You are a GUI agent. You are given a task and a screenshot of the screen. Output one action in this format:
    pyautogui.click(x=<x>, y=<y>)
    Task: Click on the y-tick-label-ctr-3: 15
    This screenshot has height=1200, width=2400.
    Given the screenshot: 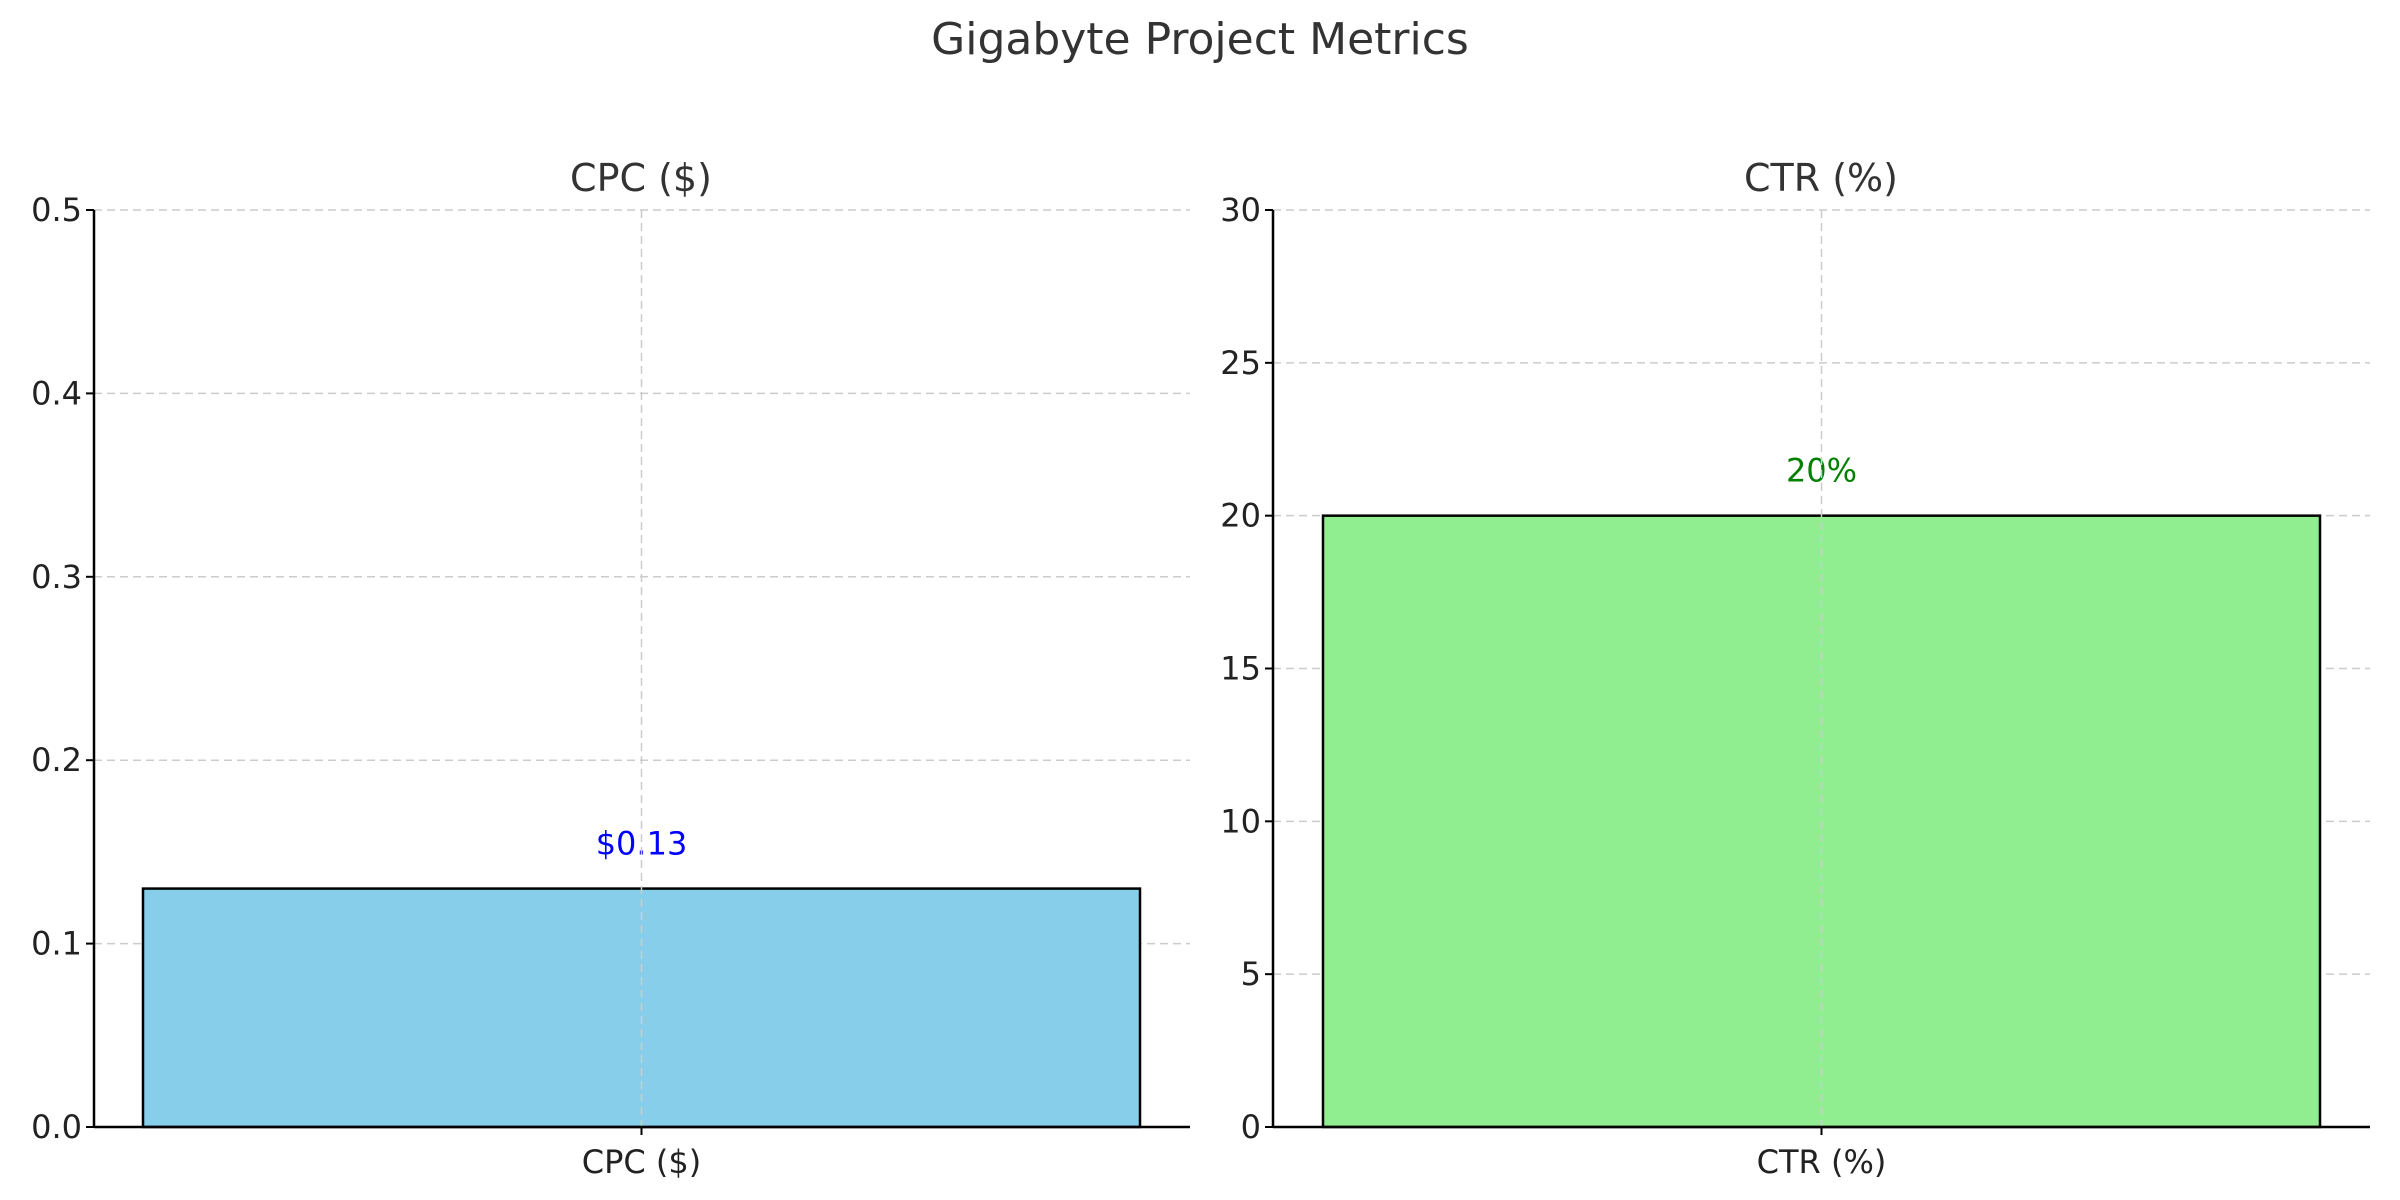 What is the action you would take?
    pyautogui.click(x=1240, y=669)
    